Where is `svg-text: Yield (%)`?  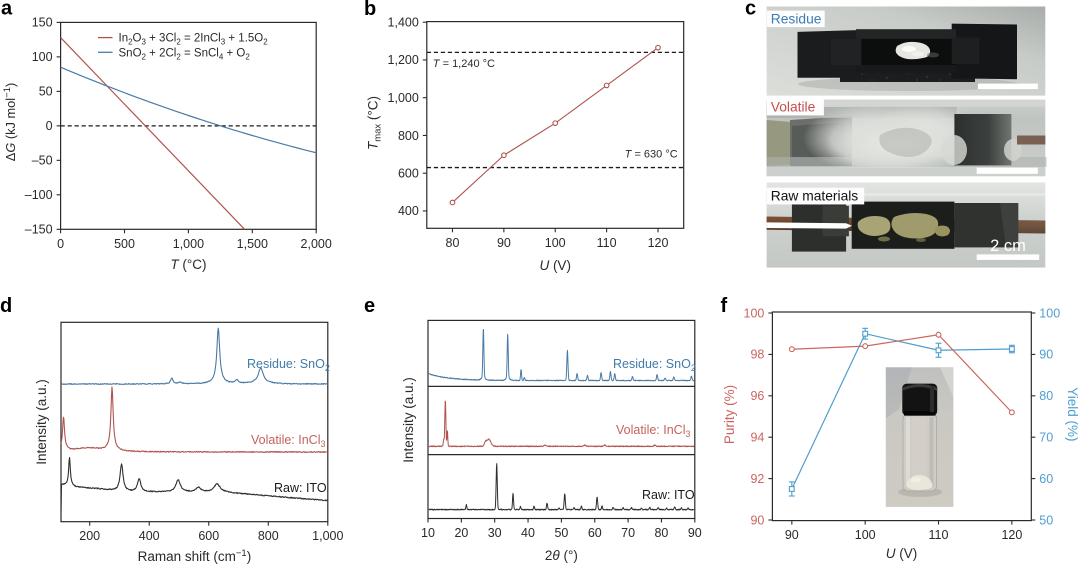
svg-text: Yield (%) is located at coordinates (1072, 414).